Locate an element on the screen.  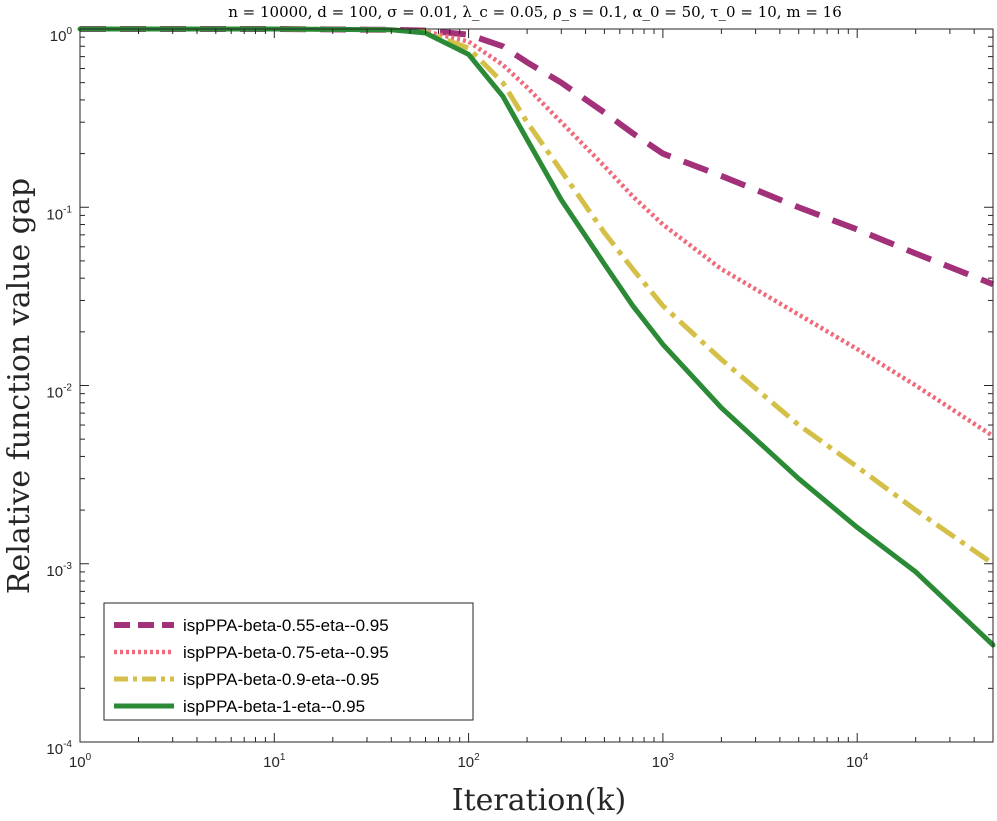
x-tick-label: 10³ is located at coordinates (663, 761).